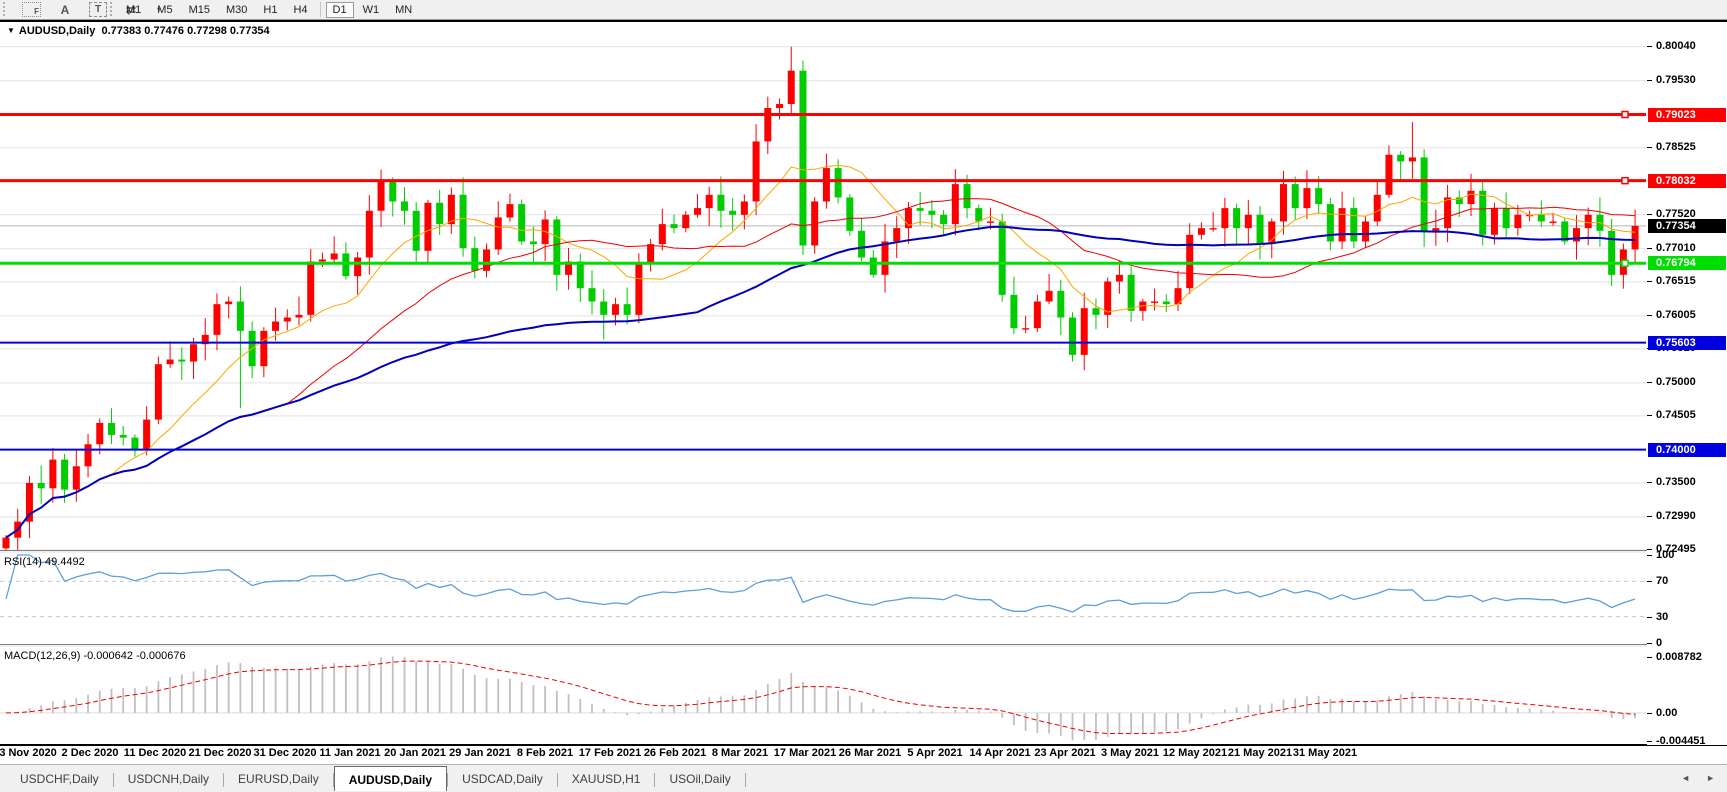 This screenshot has width=1727, height=792. I want to click on price-tick-label: 0.73500, so click(1671, 482).